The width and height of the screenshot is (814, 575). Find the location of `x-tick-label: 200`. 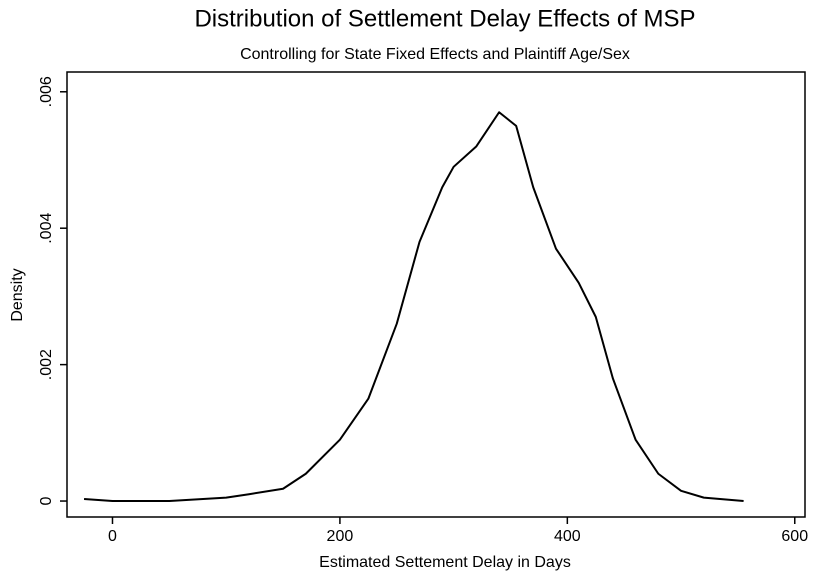

x-tick-label: 200 is located at coordinates (340, 536).